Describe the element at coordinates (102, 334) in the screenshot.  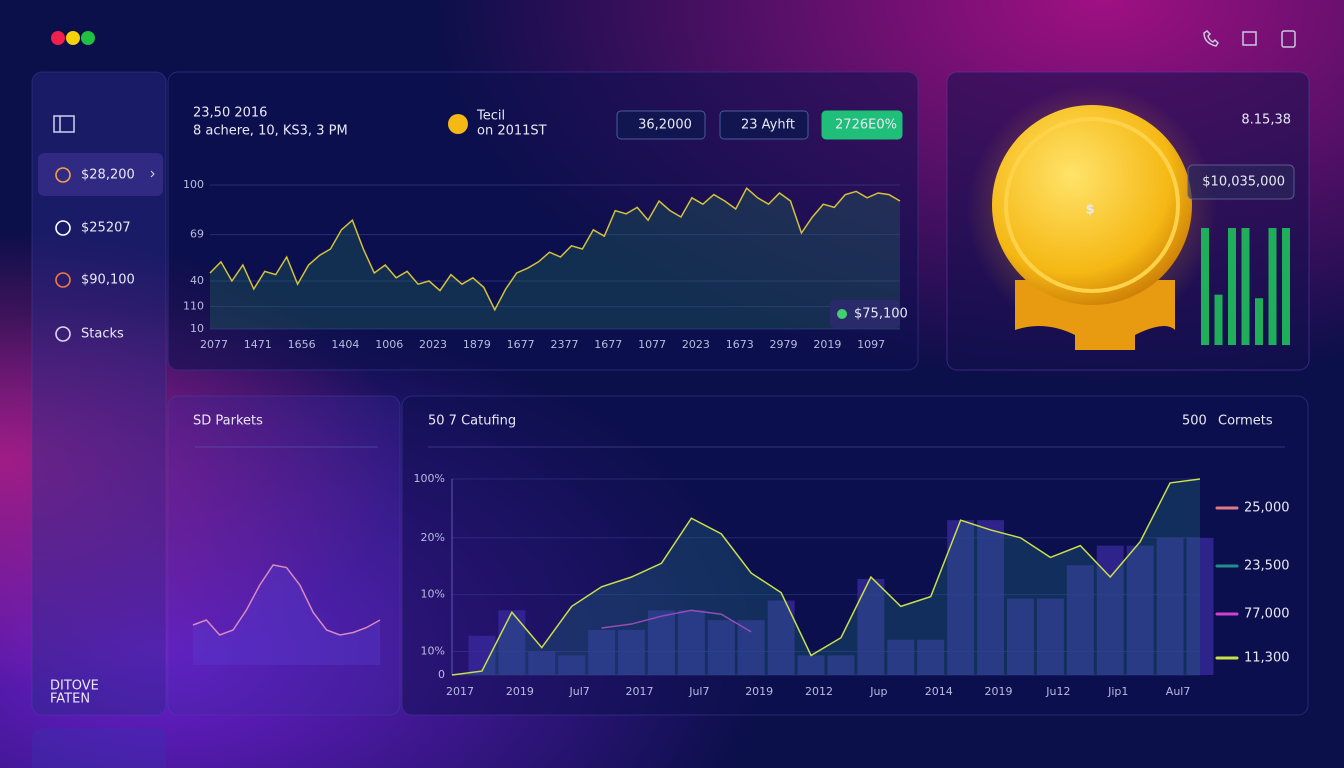
I see `sidebar-item: Stacks` at that location.